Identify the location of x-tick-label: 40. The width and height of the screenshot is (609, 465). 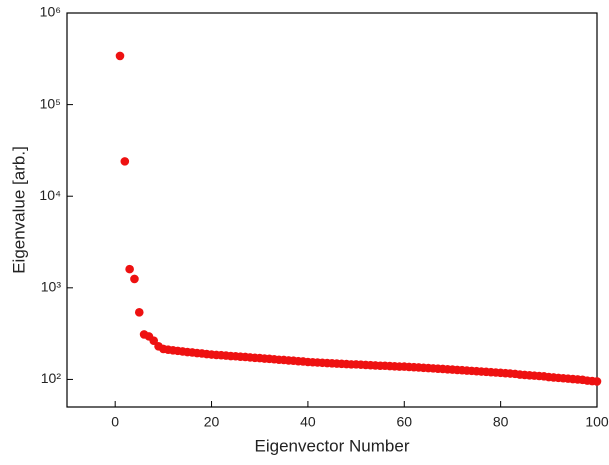
(308, 422).